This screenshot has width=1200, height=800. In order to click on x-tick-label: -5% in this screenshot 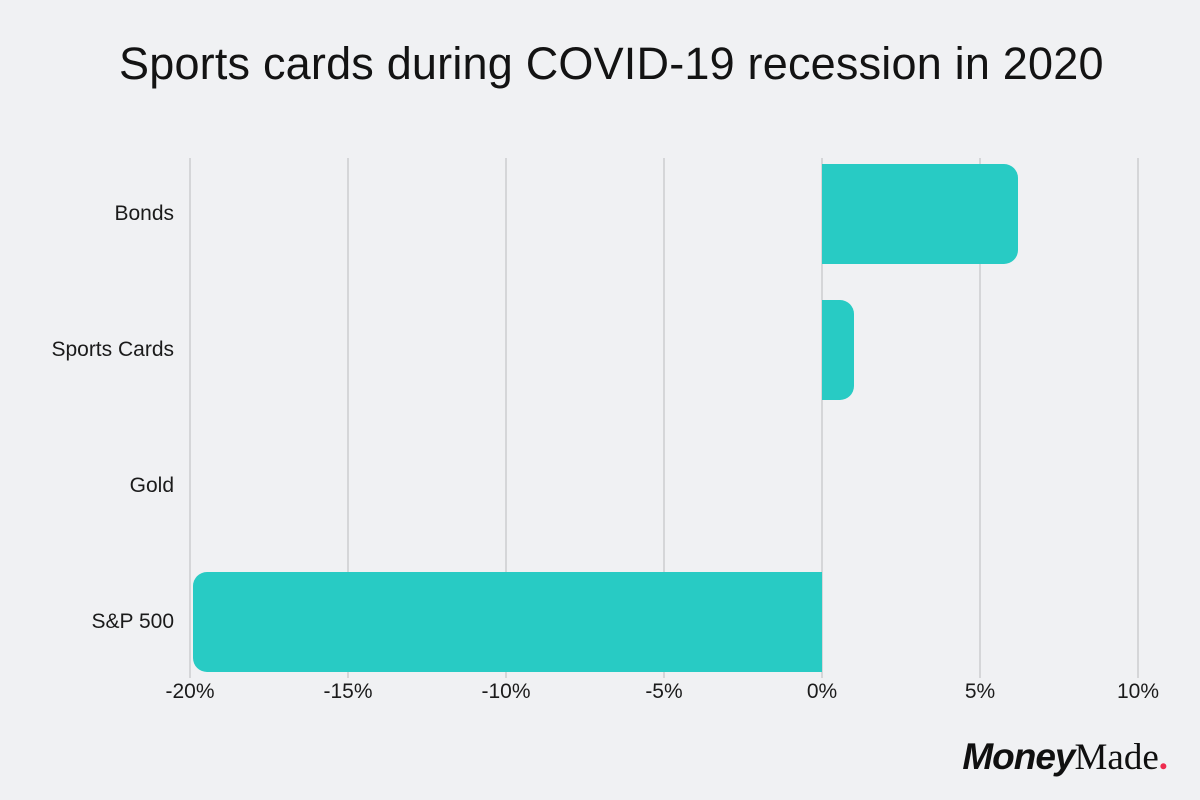, I will do `click(664, 691)`.